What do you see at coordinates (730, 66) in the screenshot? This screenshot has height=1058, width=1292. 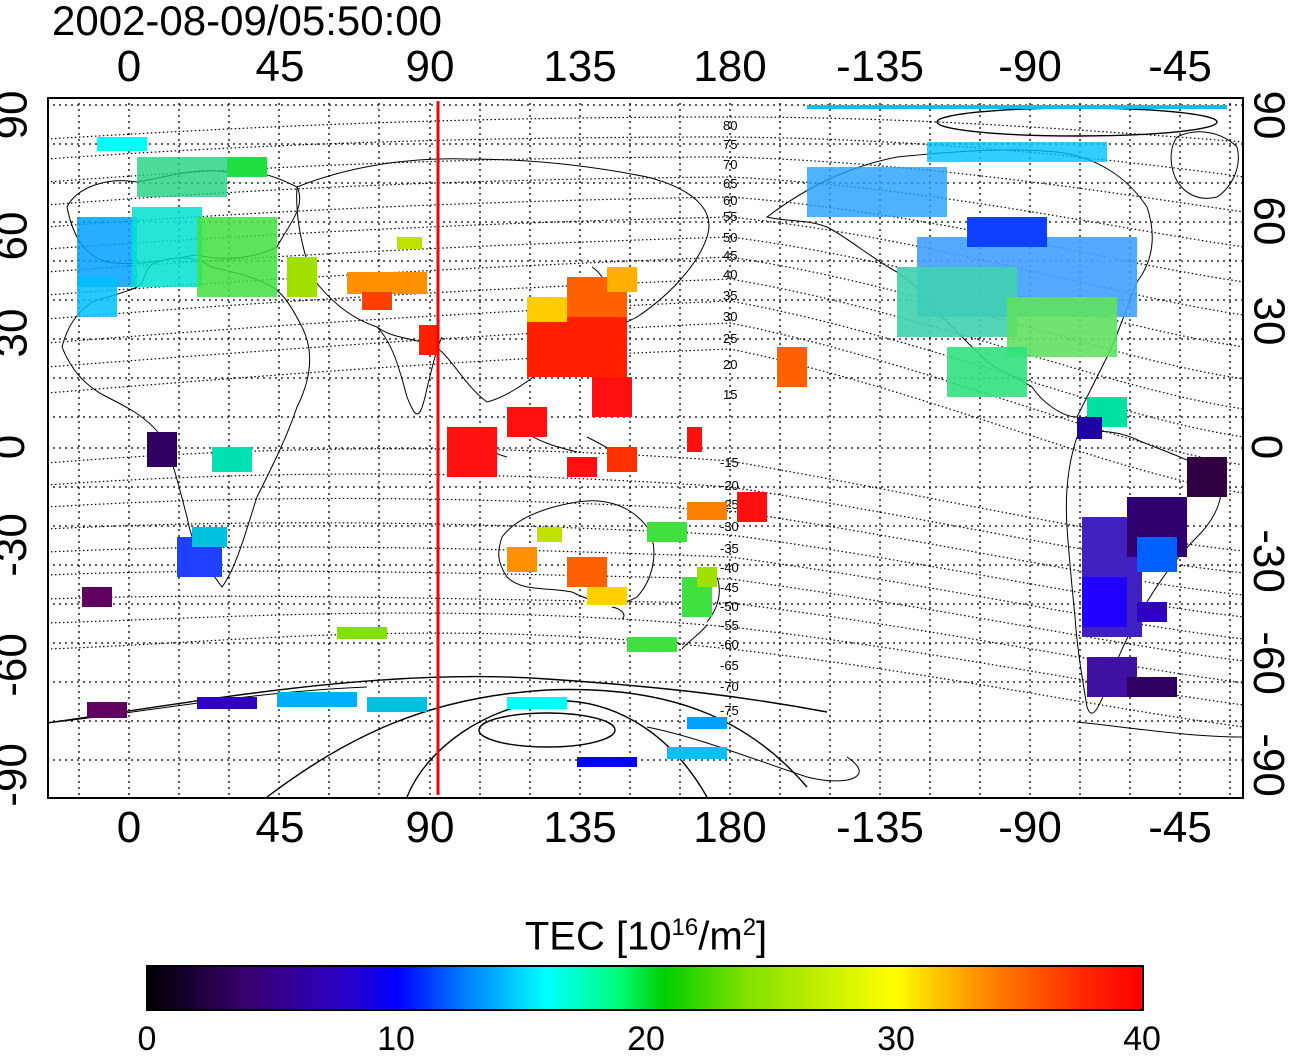 I see `top-lon-label: 180` at bounding box center [730, 66].